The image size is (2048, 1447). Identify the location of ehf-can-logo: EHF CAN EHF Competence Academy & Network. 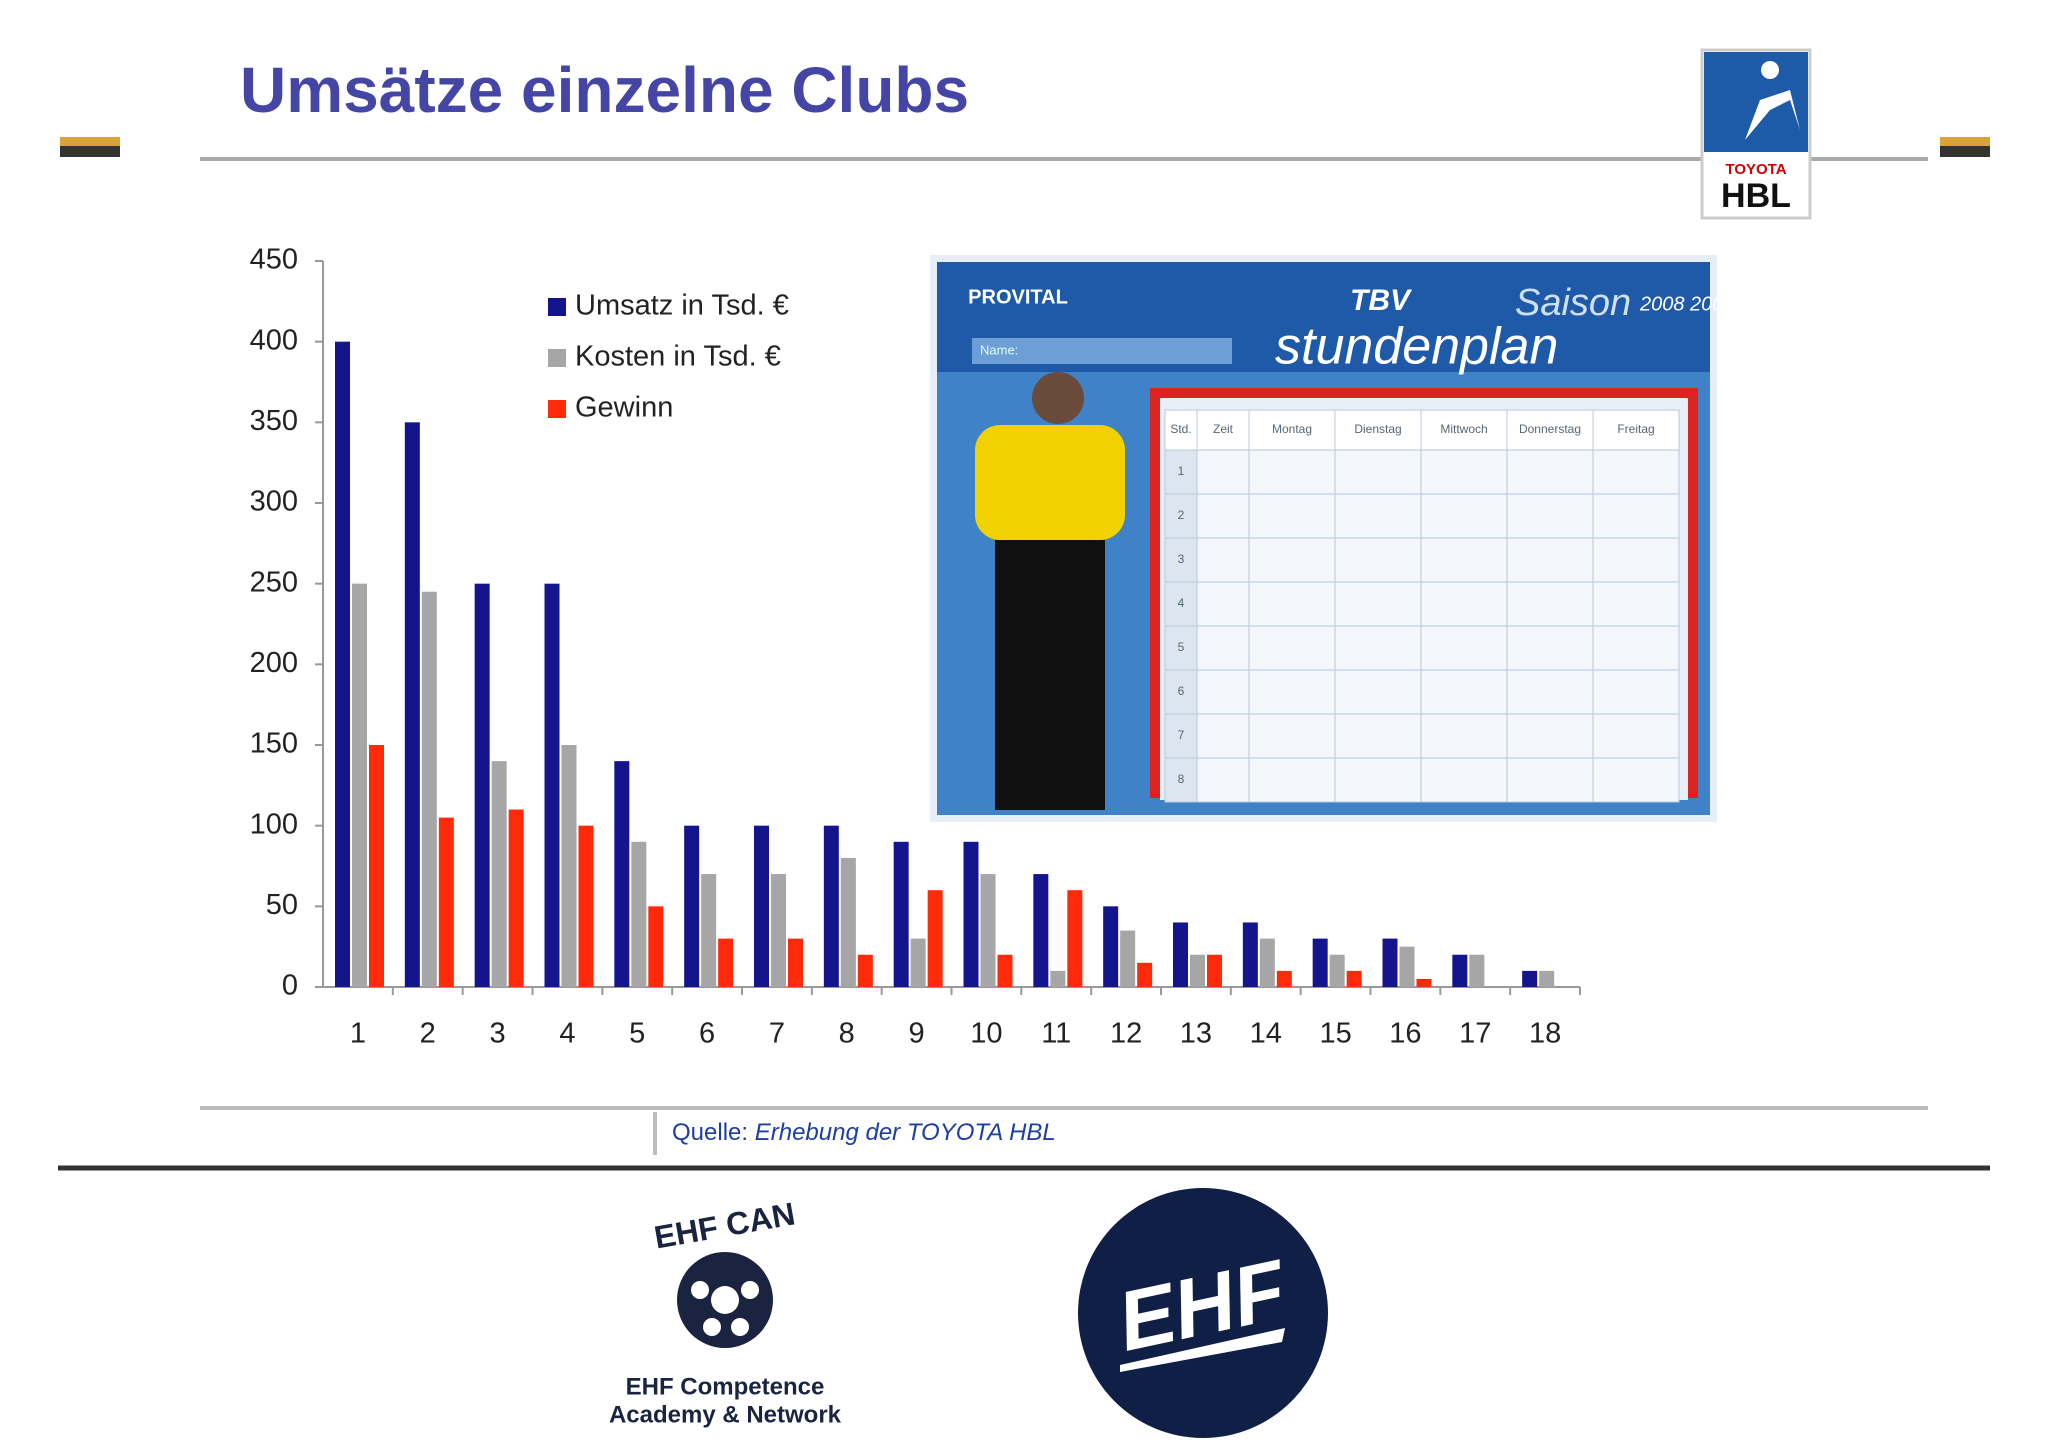
(725, 1311).